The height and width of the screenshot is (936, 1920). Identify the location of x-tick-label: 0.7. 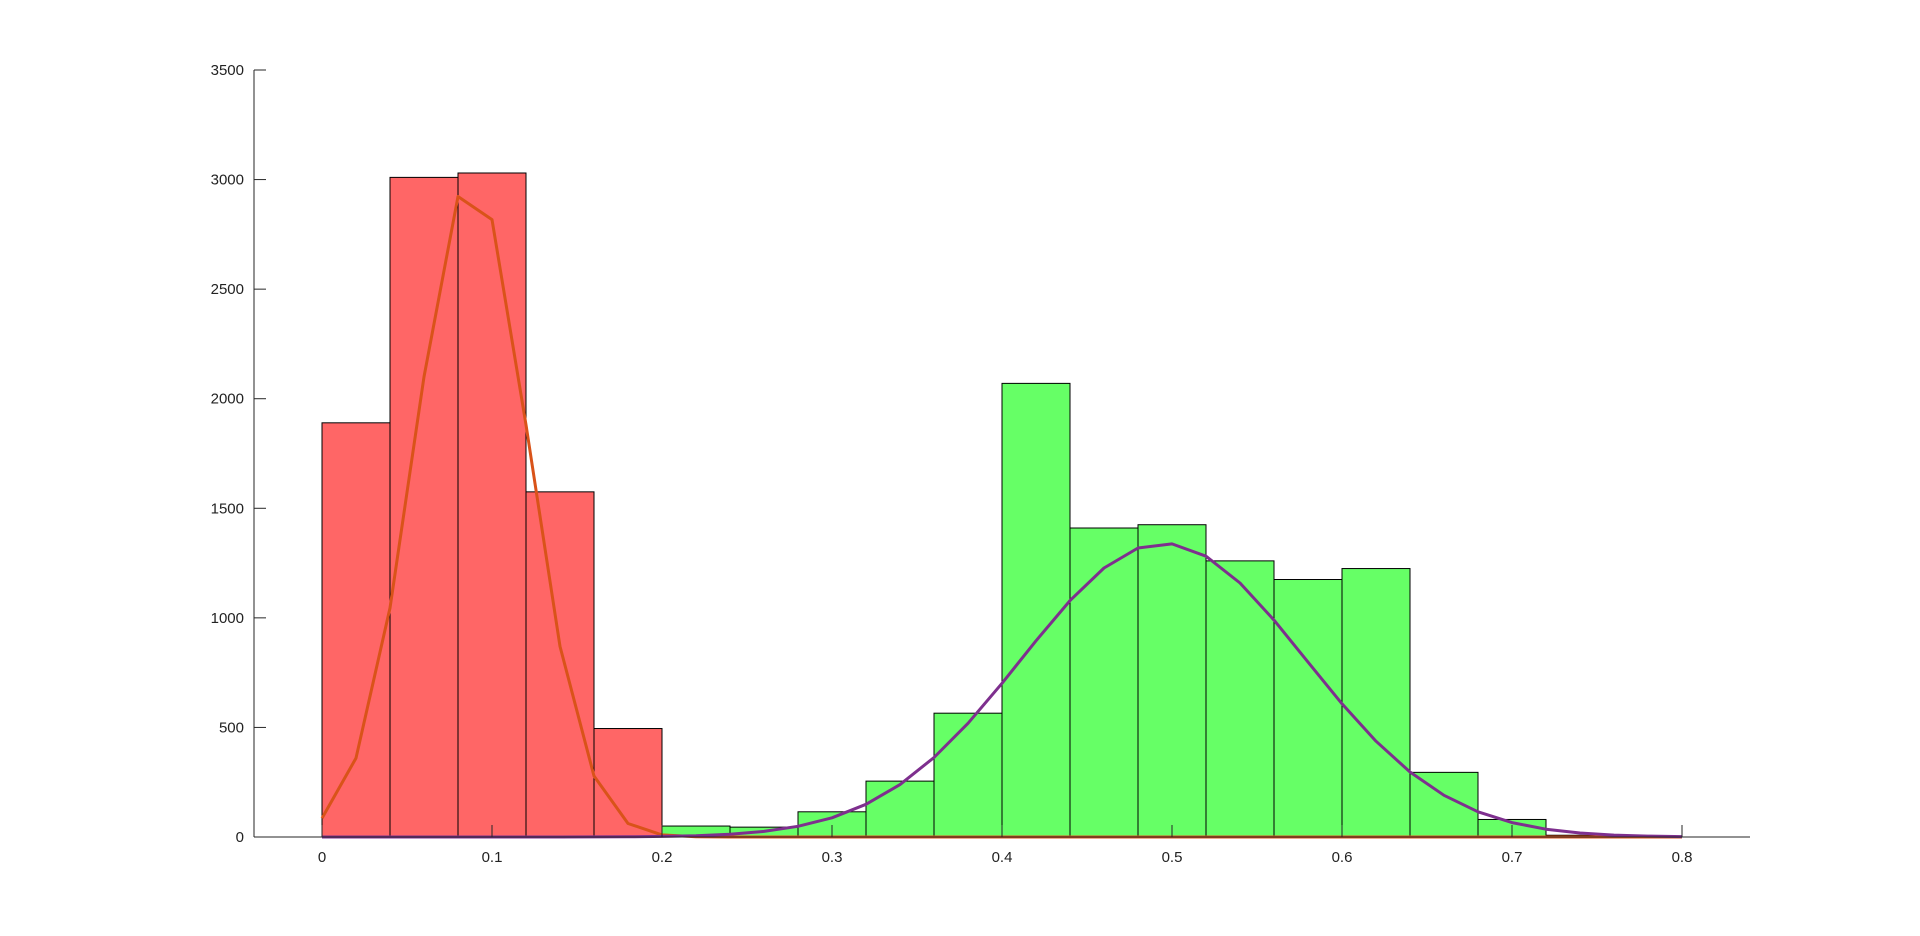
(1512, 857).